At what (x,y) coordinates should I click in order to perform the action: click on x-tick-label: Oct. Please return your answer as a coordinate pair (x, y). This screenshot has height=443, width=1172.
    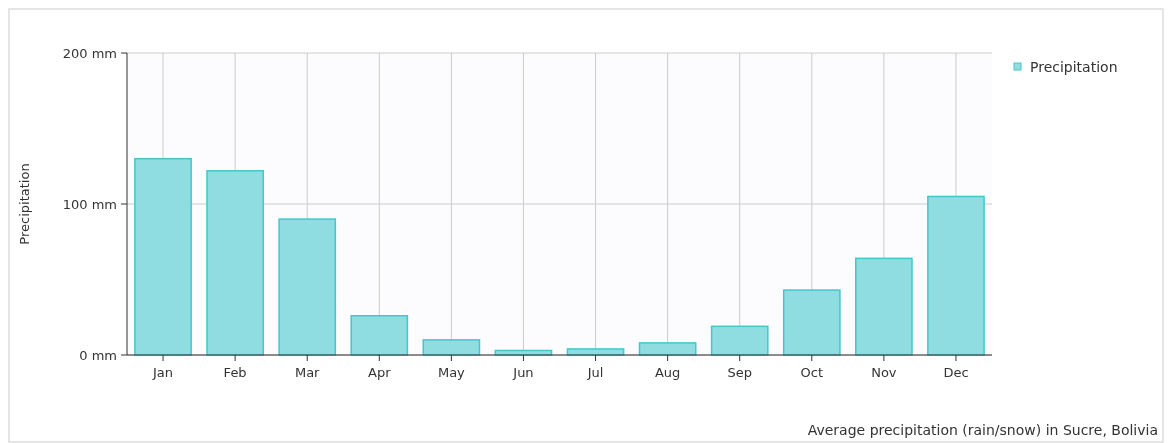
    Looking at the image, I should click on (812, 372).